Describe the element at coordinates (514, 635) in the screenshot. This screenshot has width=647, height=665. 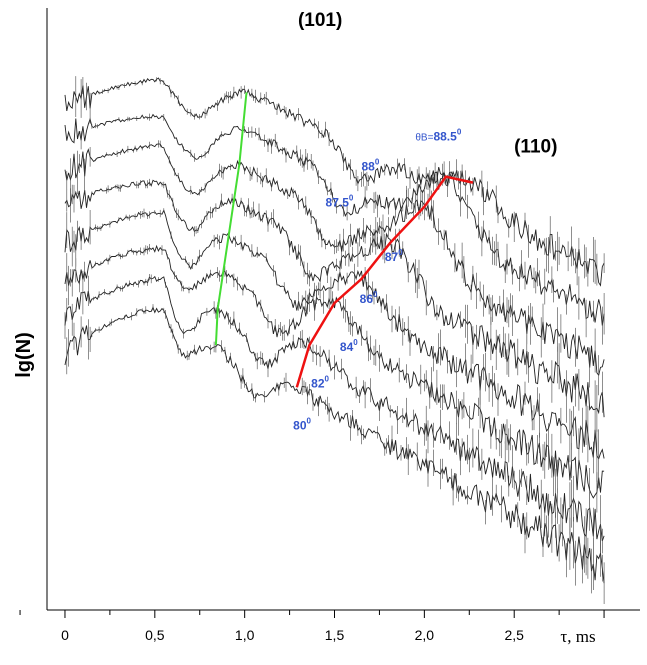
I see `x-tick-label: 2,5` at that location.